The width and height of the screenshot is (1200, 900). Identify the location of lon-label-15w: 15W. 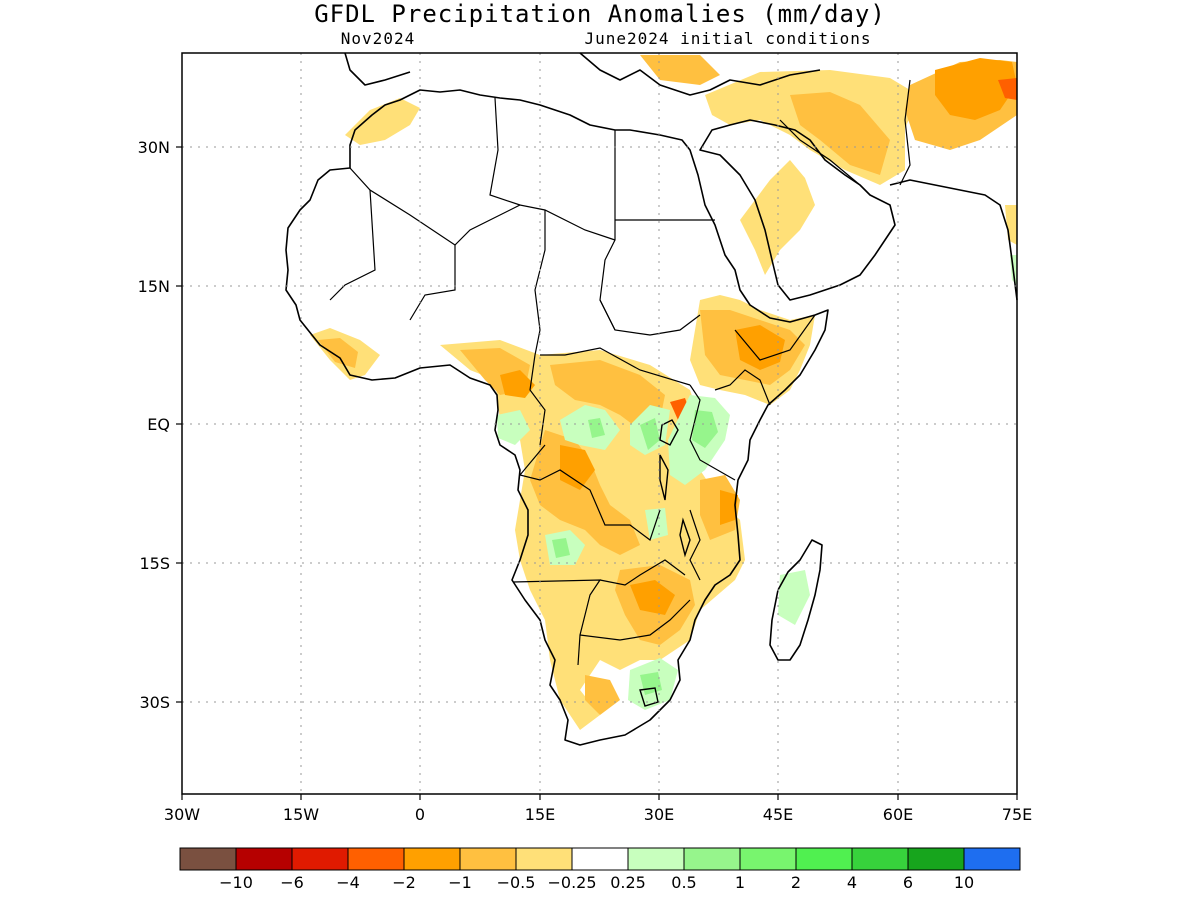
(301, 814).